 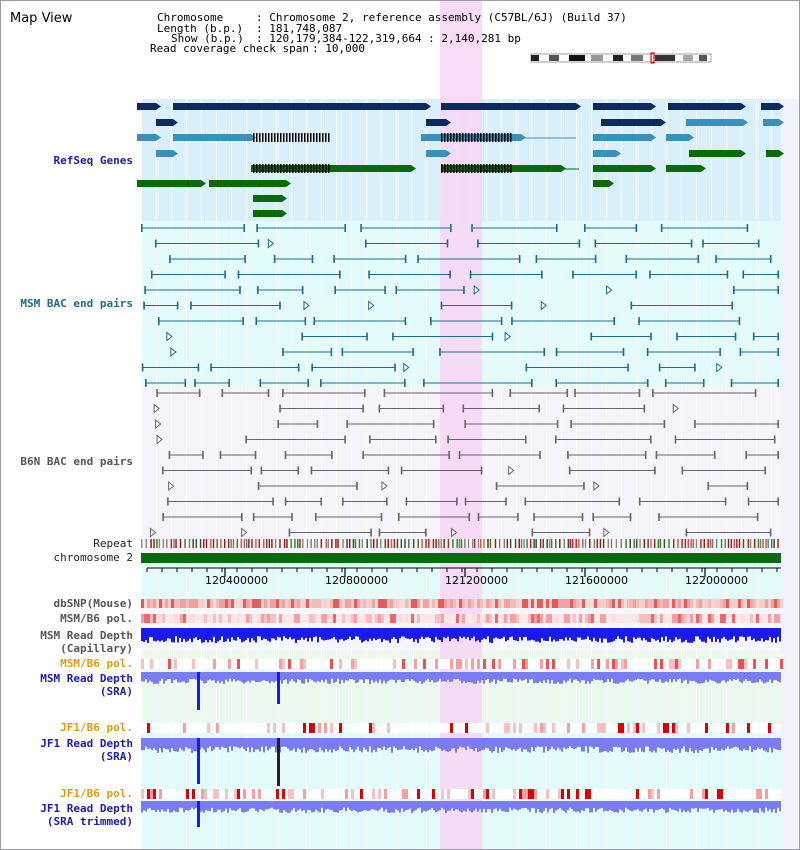 What do you see at coordinates (76, 461) in the screenshot?
I see `track-label-b6n-bac: B6N BAC end pairs` at bounding box center [76, 461].